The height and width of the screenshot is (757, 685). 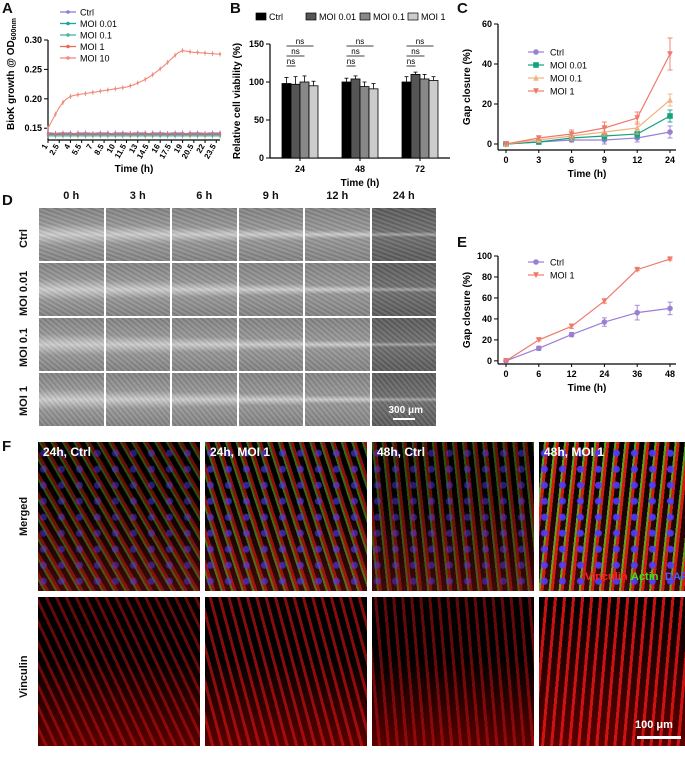 I want to click on scratch-col-header: 24 h, so click(x=403, y=196).